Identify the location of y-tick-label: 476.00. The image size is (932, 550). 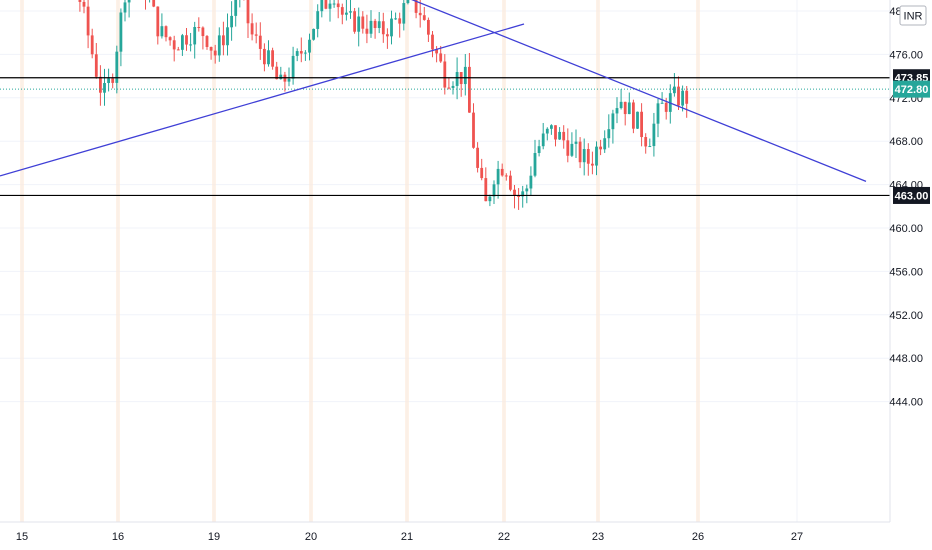
(906, 55).